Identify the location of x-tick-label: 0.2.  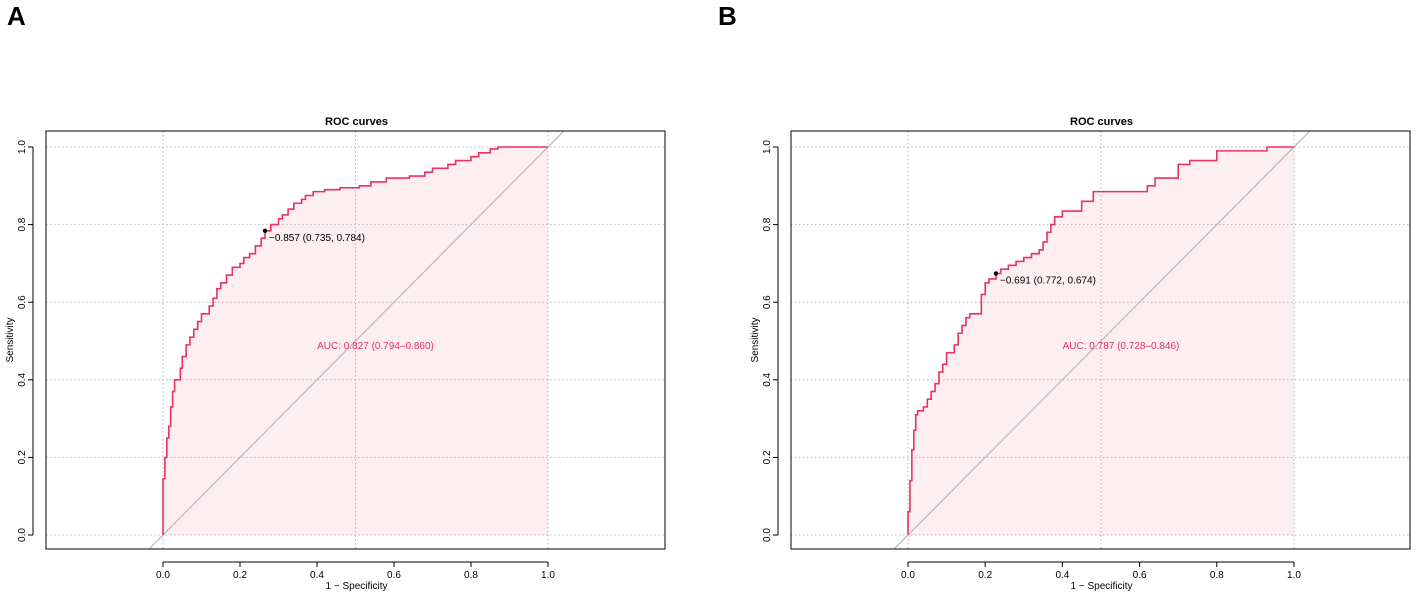
(240, 575).